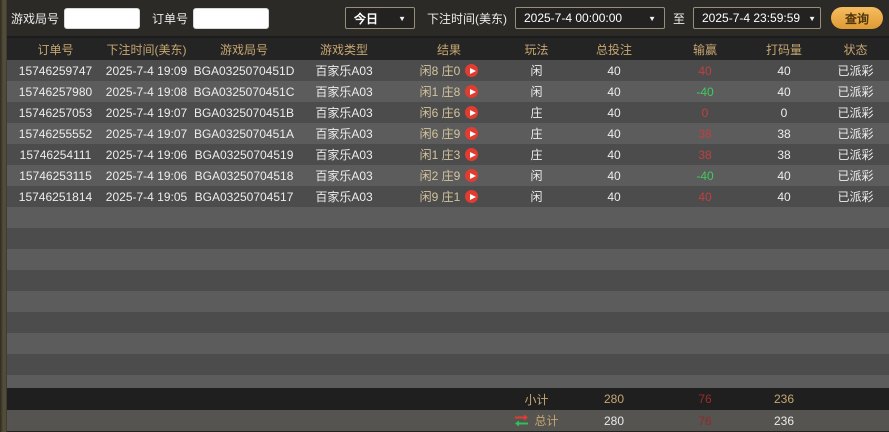 Image resolution: width=889 pixels, height=432 pixels. Describe the element at coordinates (440, 134) in the screenshot. I see `result-text: 闲6 庄9` at that location.